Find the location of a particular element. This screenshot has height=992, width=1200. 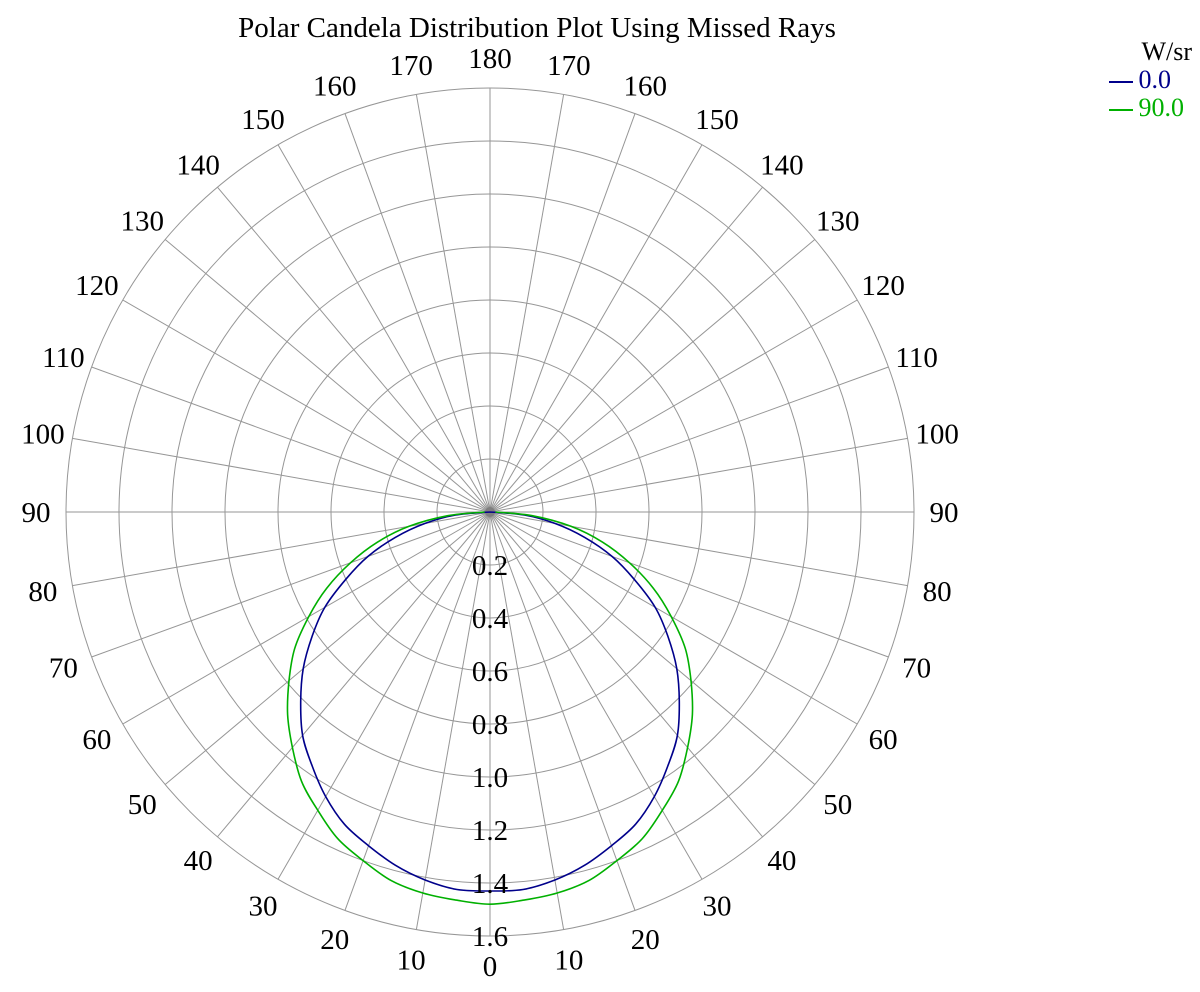

radial-tick-label: 0.2 is located at coordinates (490, 566).